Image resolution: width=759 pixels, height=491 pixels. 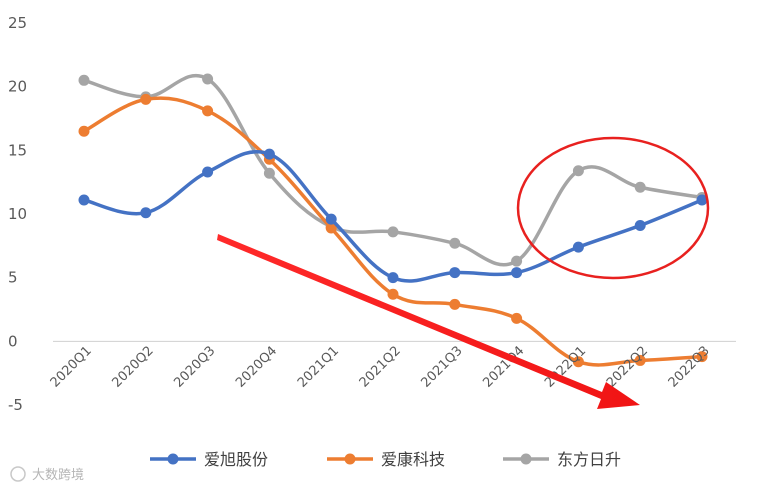 I want to click on legend: 爱旭股份 爱康科技 东方日升, so click(x=385, y=459).